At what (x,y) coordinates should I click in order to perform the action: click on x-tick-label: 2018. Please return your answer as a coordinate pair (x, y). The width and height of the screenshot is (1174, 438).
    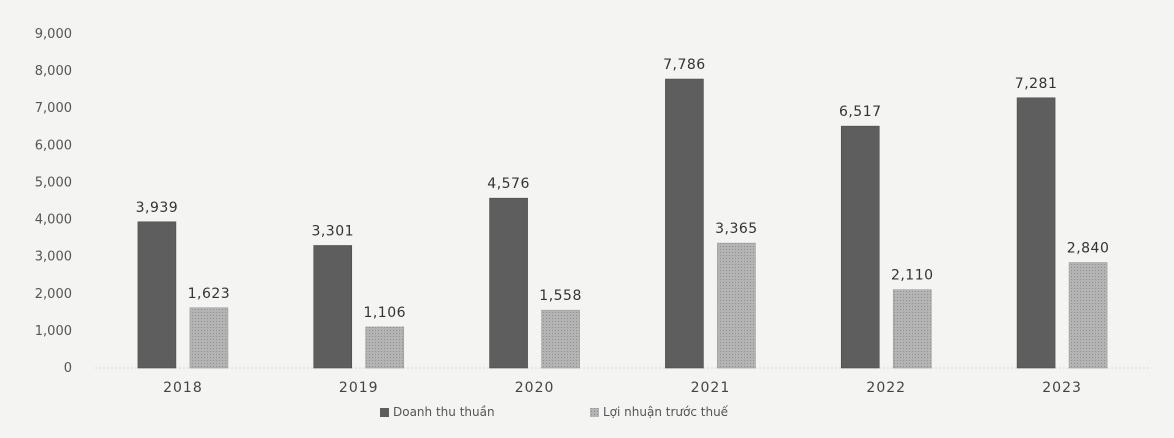
    Looking at the image, I should click on (183, 388).